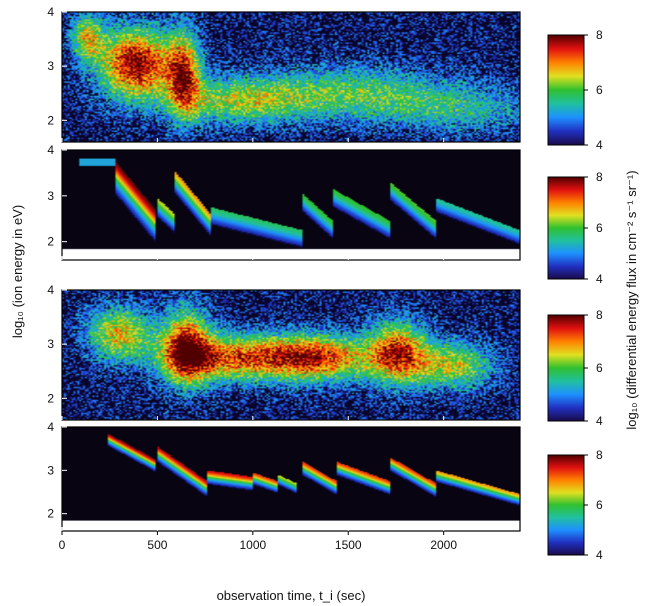 This screenshot has height=606, width=651. What do you see at coordinates (599, 35) in the screenshot?
I see `colorbar-tick-label-p1-8: 8` at bounding box center [599, 35].